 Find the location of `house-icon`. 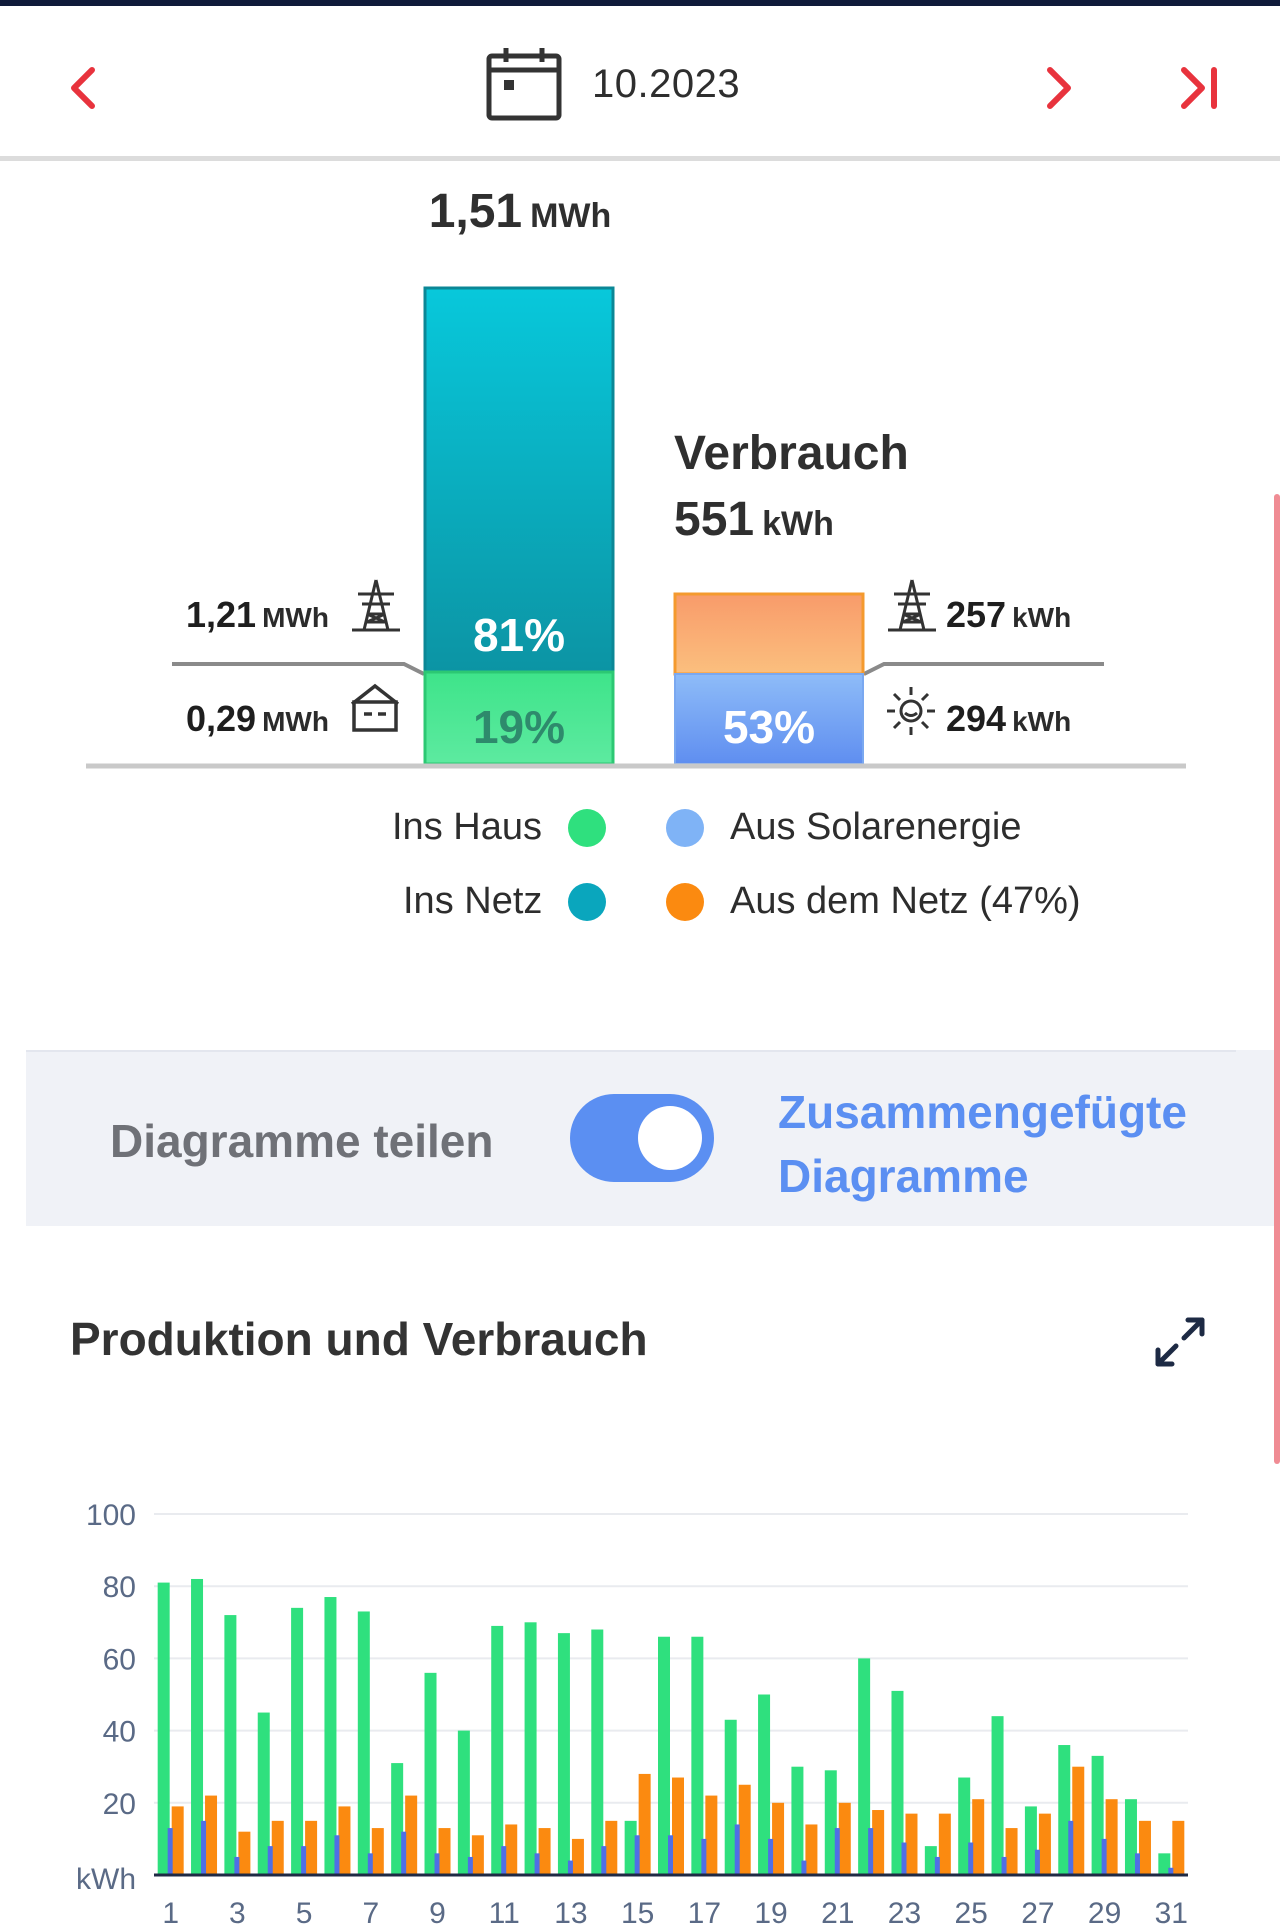

house-icon is located at coordinates (375, 707).